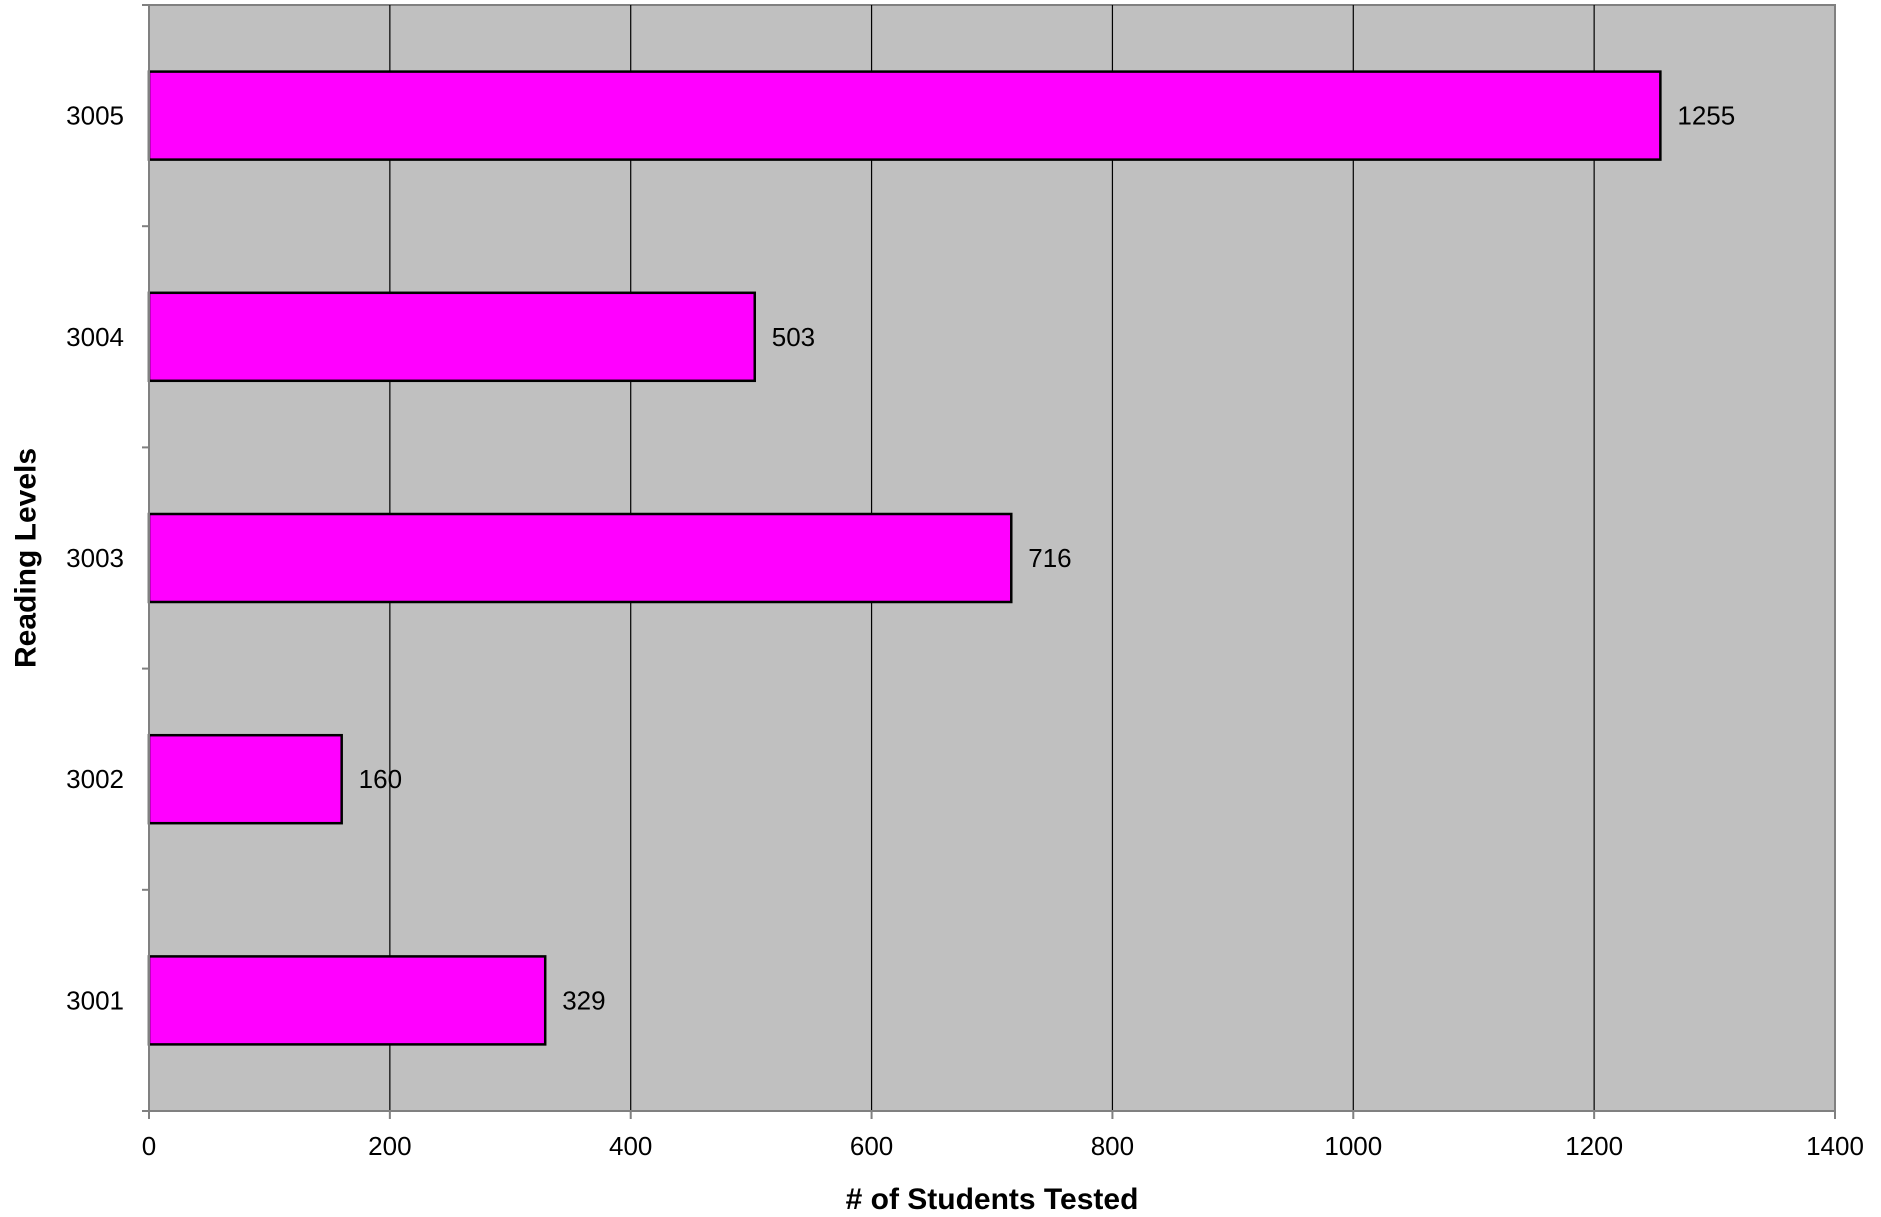  What do you see at coordinates (992, 1197) in the screenshot?
I see `x-axis-title: # of Students Tested` at bounding box center [992, 1197].